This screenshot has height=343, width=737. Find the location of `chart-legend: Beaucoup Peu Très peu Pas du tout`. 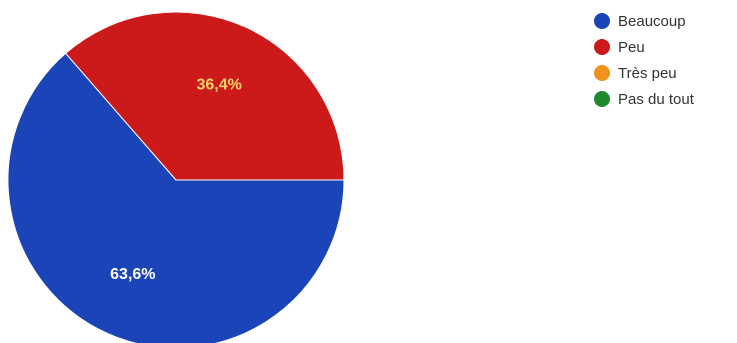

chart-legend: Beaucoup Peu Très peu Pas du tout is located at coordinates (644, 64).